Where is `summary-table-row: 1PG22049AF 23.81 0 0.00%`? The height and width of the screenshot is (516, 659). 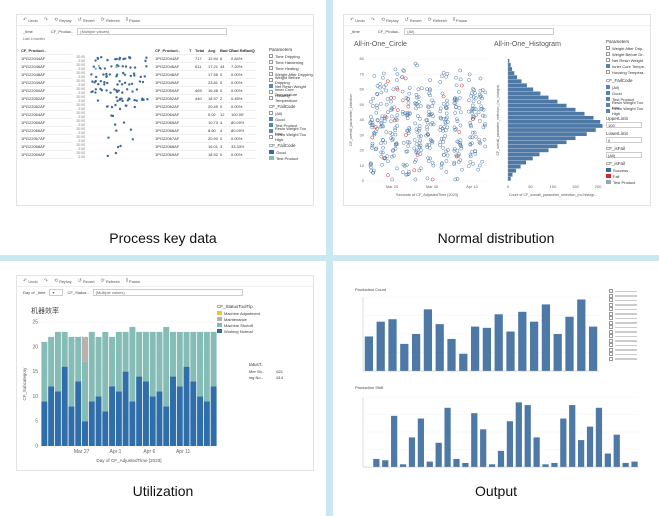 summary-table-row: 1PG22049AF 23.81 0 0.00% is located at coordinates (205, 83).